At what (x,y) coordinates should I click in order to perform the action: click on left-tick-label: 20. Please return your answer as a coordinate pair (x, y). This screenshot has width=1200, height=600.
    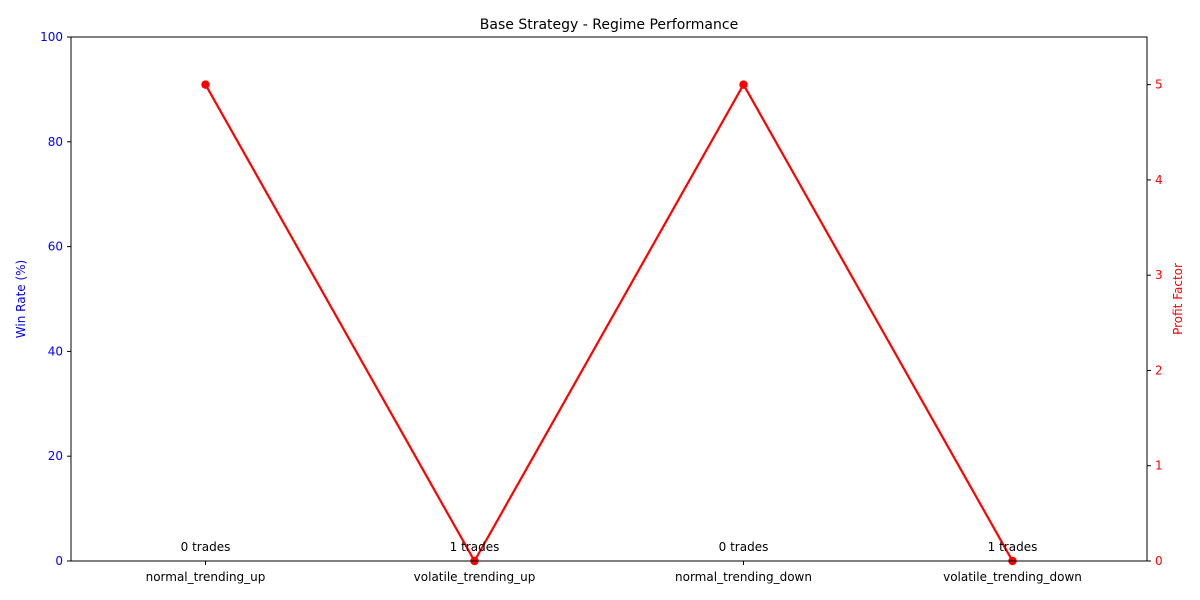
    Looking at the image, I should click on (55, 456).